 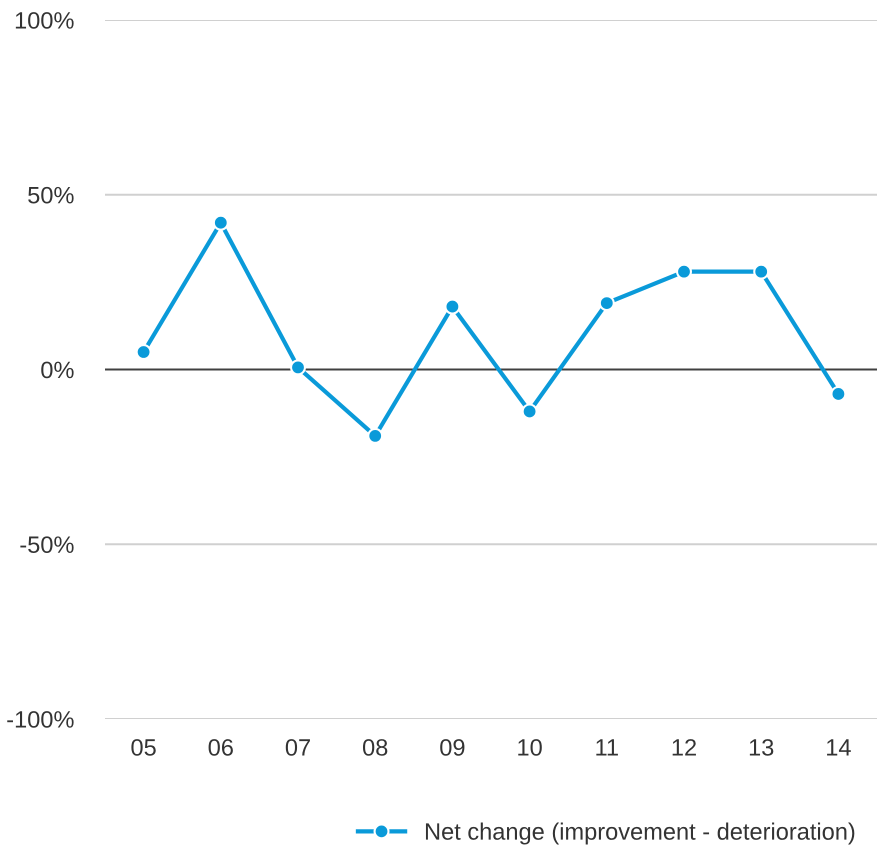 What do you see at coordinates (47, 545) in the screenshot?
I see `y-tick-label: -50%` at bounding box center [47, 545].